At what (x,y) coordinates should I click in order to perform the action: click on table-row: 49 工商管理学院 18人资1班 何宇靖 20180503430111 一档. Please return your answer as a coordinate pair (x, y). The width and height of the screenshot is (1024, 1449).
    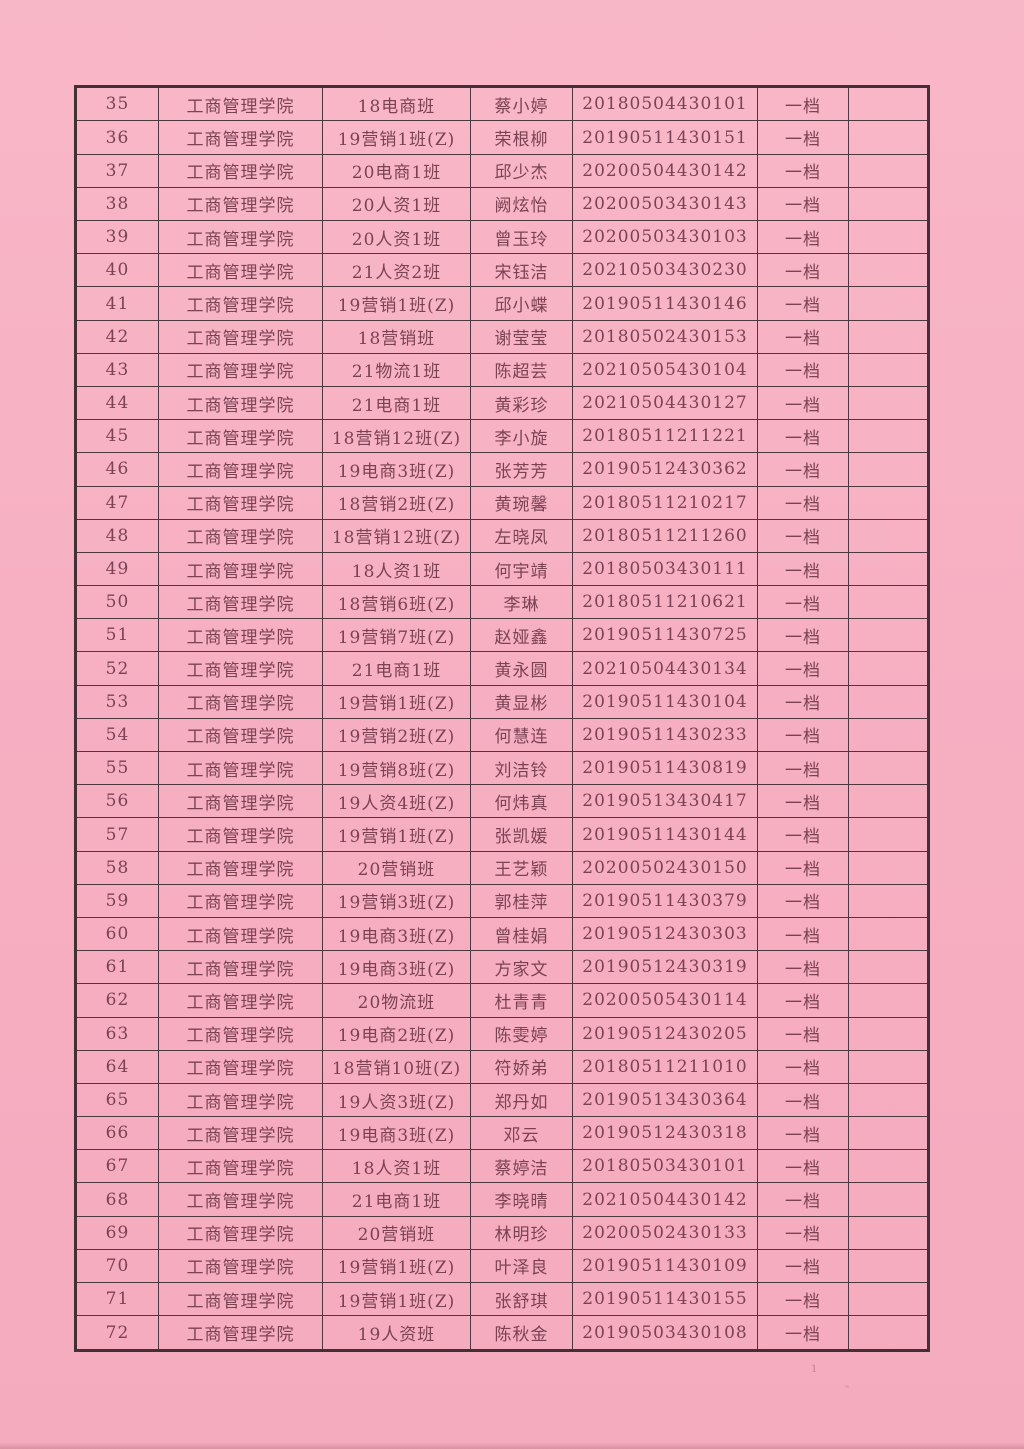
    Looking at the image, I should click on (502, 569).